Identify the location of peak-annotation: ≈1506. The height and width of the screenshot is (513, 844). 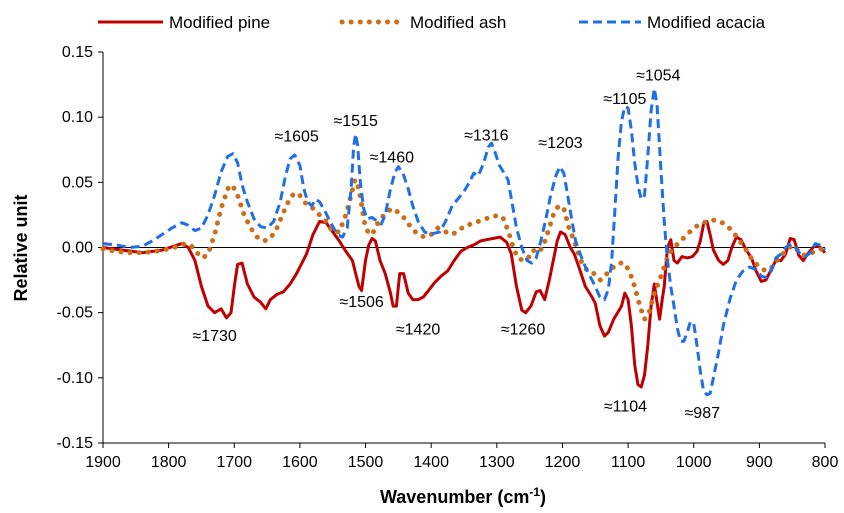
(361, 302).